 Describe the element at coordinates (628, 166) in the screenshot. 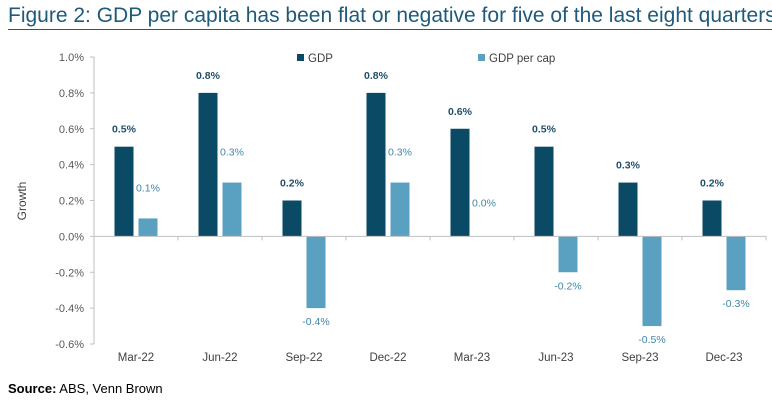

I see `data-label-gdp: 0.3%` at that location.